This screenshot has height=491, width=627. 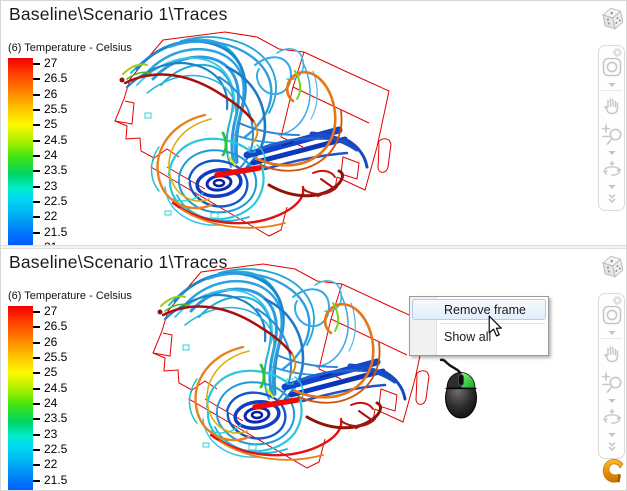 What do you see at coordinates (468, 337) in the screenshot?
I see `menu-item-show-all: Show all` at bounding box center [468, 337].